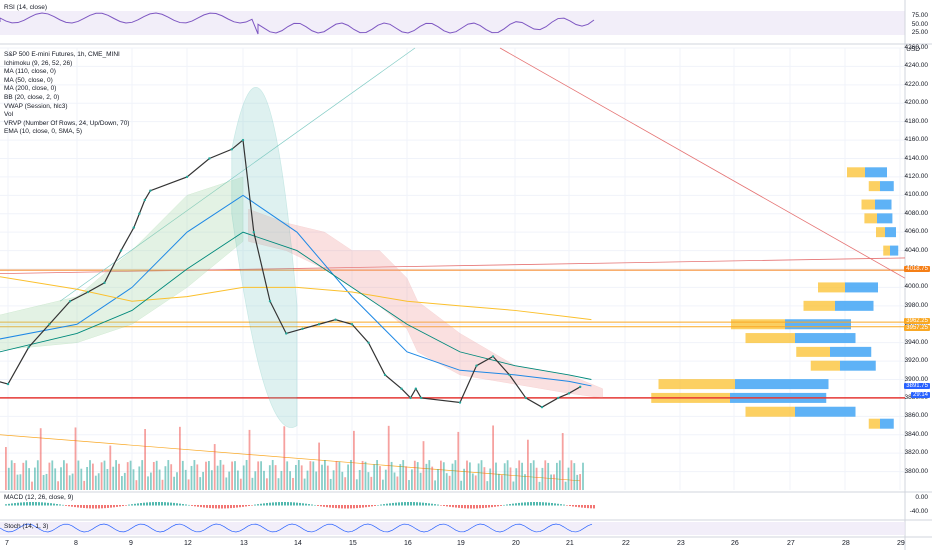 The height and width of the screenshot is (550, 932). I want to click on ma-line, so click(296, 298).